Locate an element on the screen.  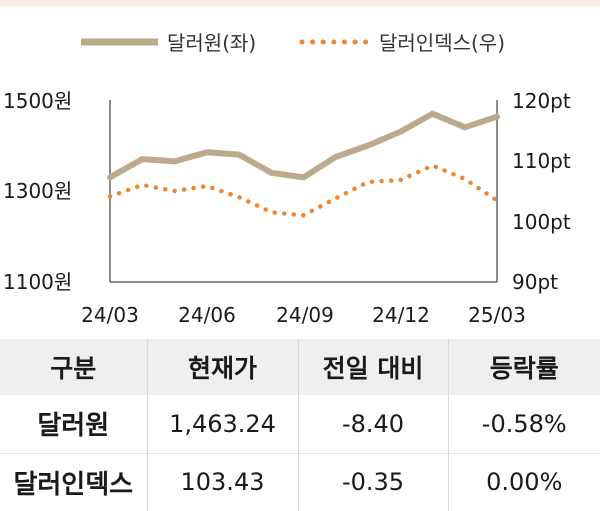
x-tick: 25/03 is located at coordinates (497, 315).